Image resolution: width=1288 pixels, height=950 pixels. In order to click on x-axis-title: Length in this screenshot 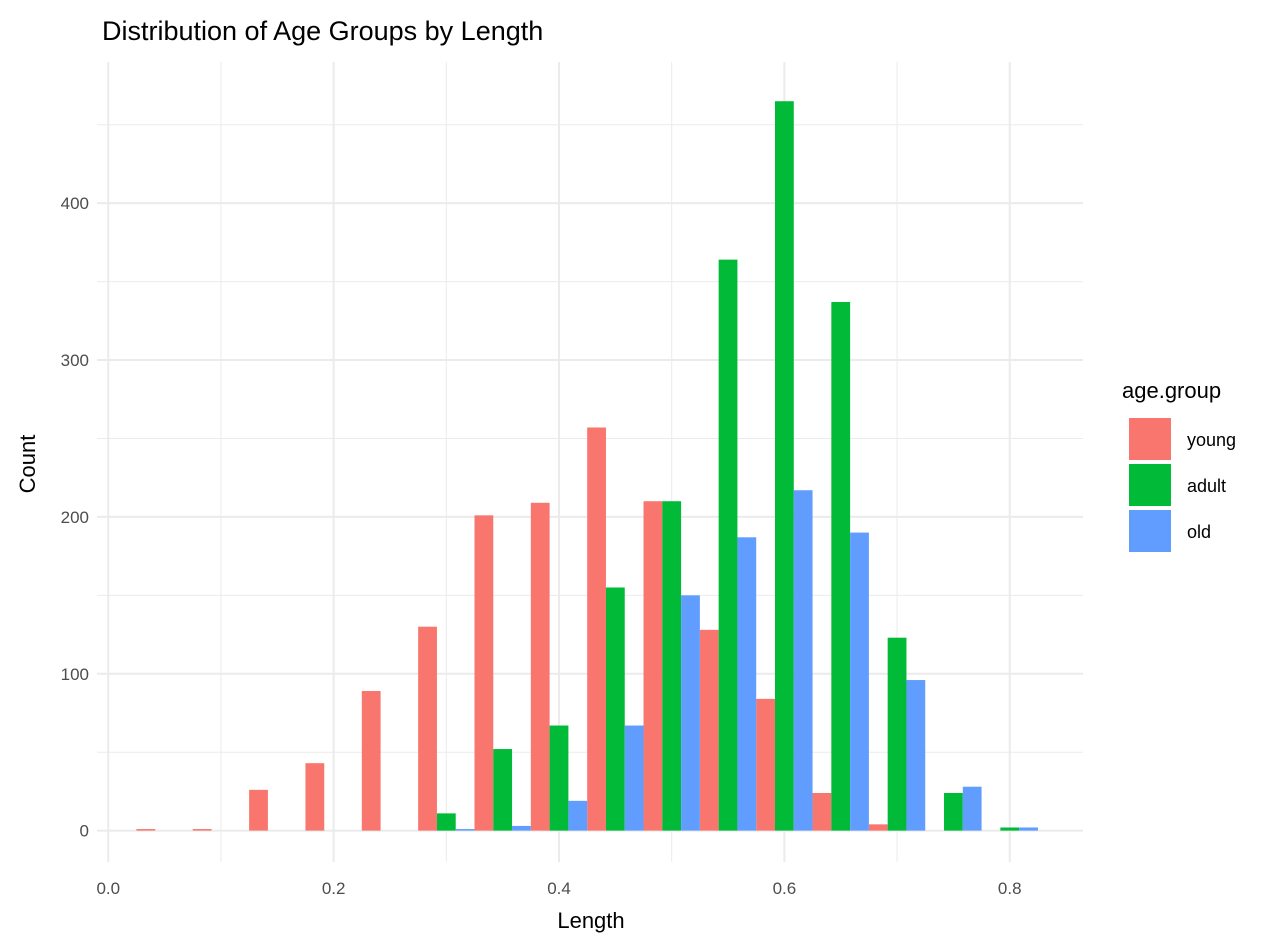, I will do `click(590, 920)`.